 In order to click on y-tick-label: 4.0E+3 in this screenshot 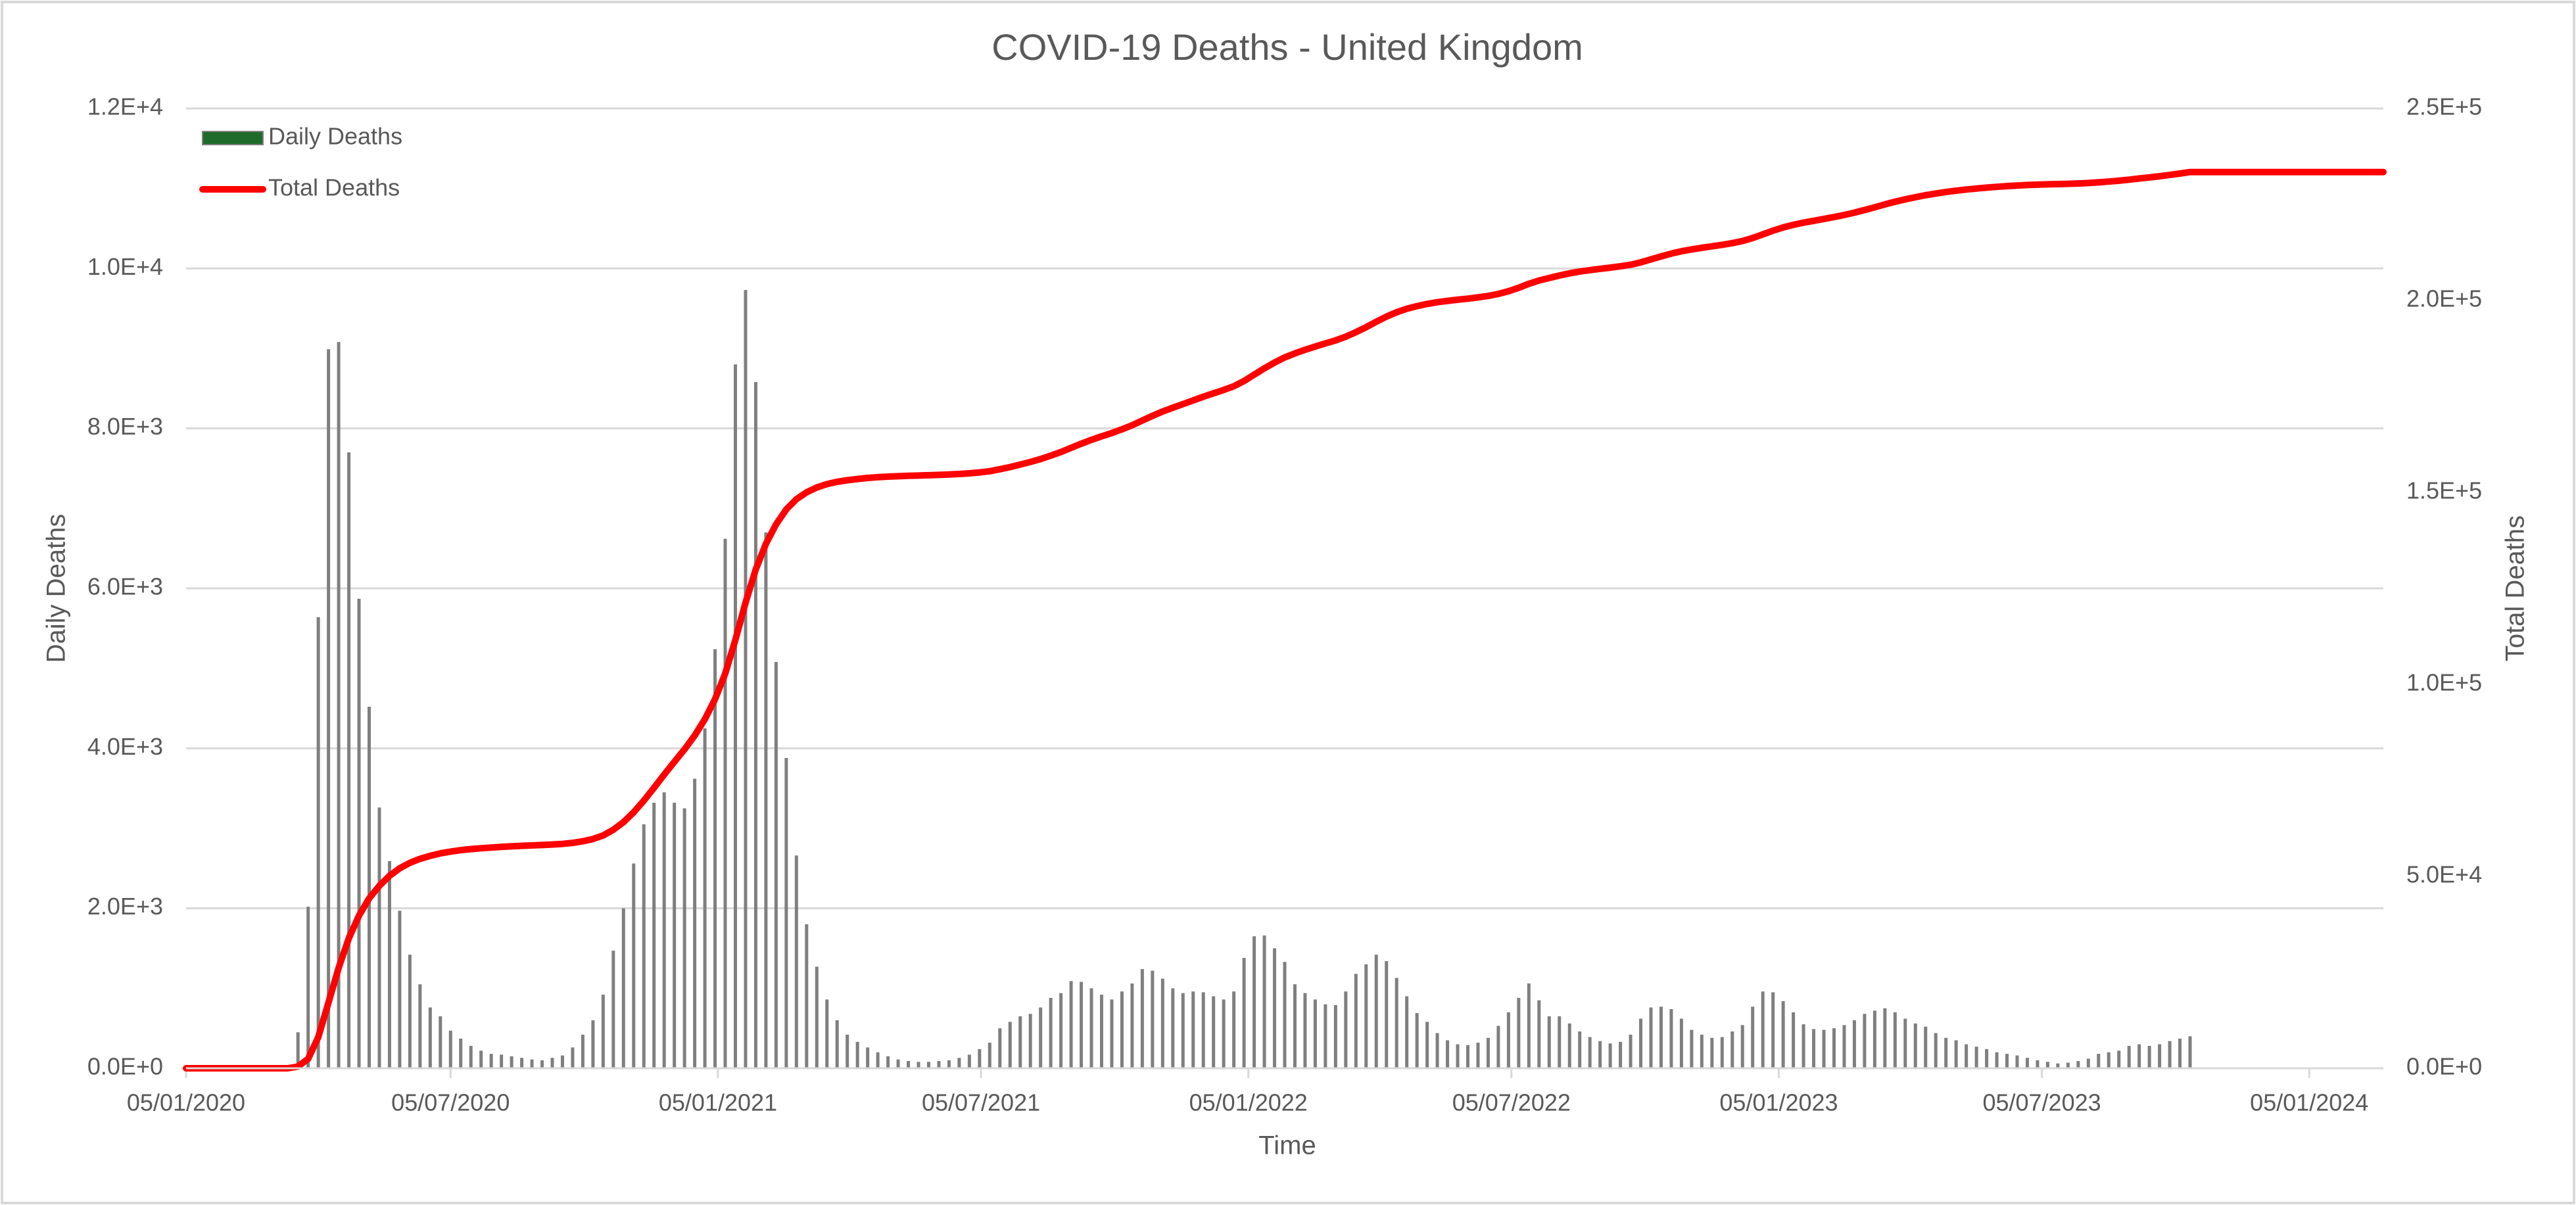, I will do `click(125, 746)`.